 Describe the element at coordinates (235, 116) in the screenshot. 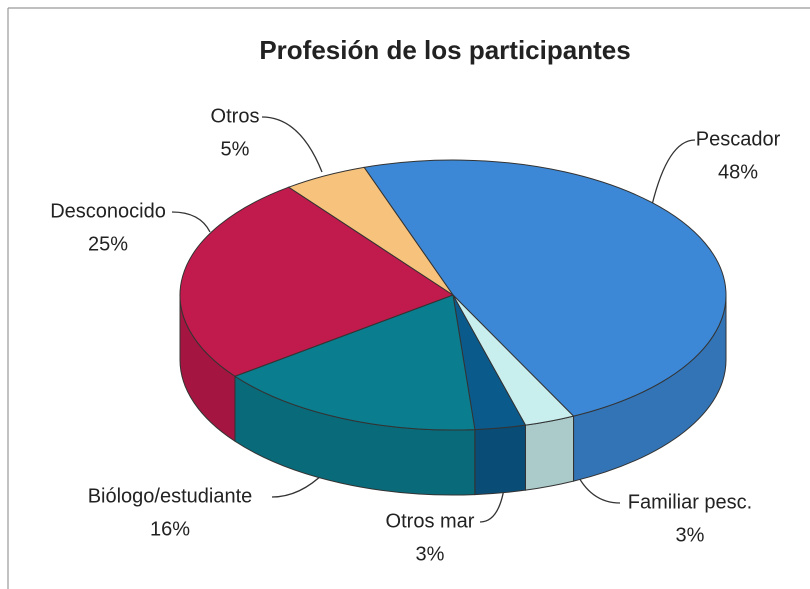

I see `slice-label: Otros` at that location.